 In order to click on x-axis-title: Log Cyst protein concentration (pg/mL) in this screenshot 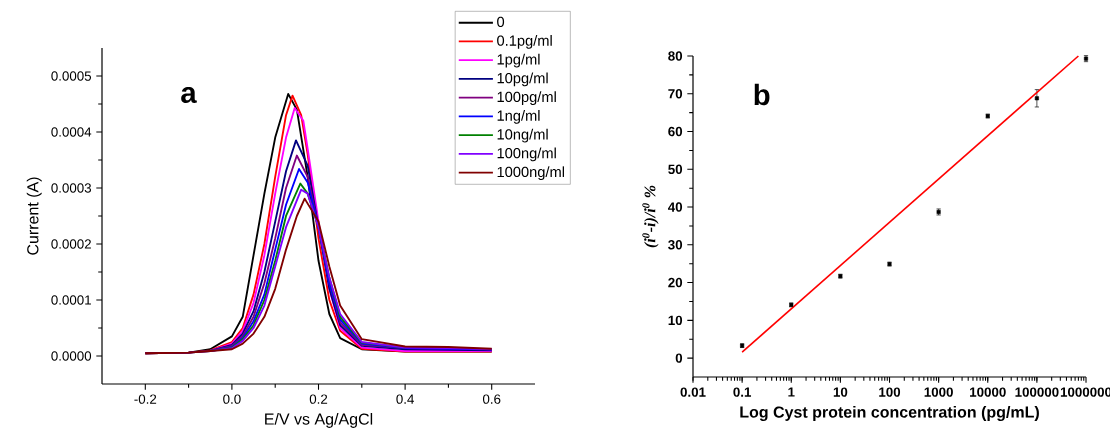, I will do `click(889, 413)`.